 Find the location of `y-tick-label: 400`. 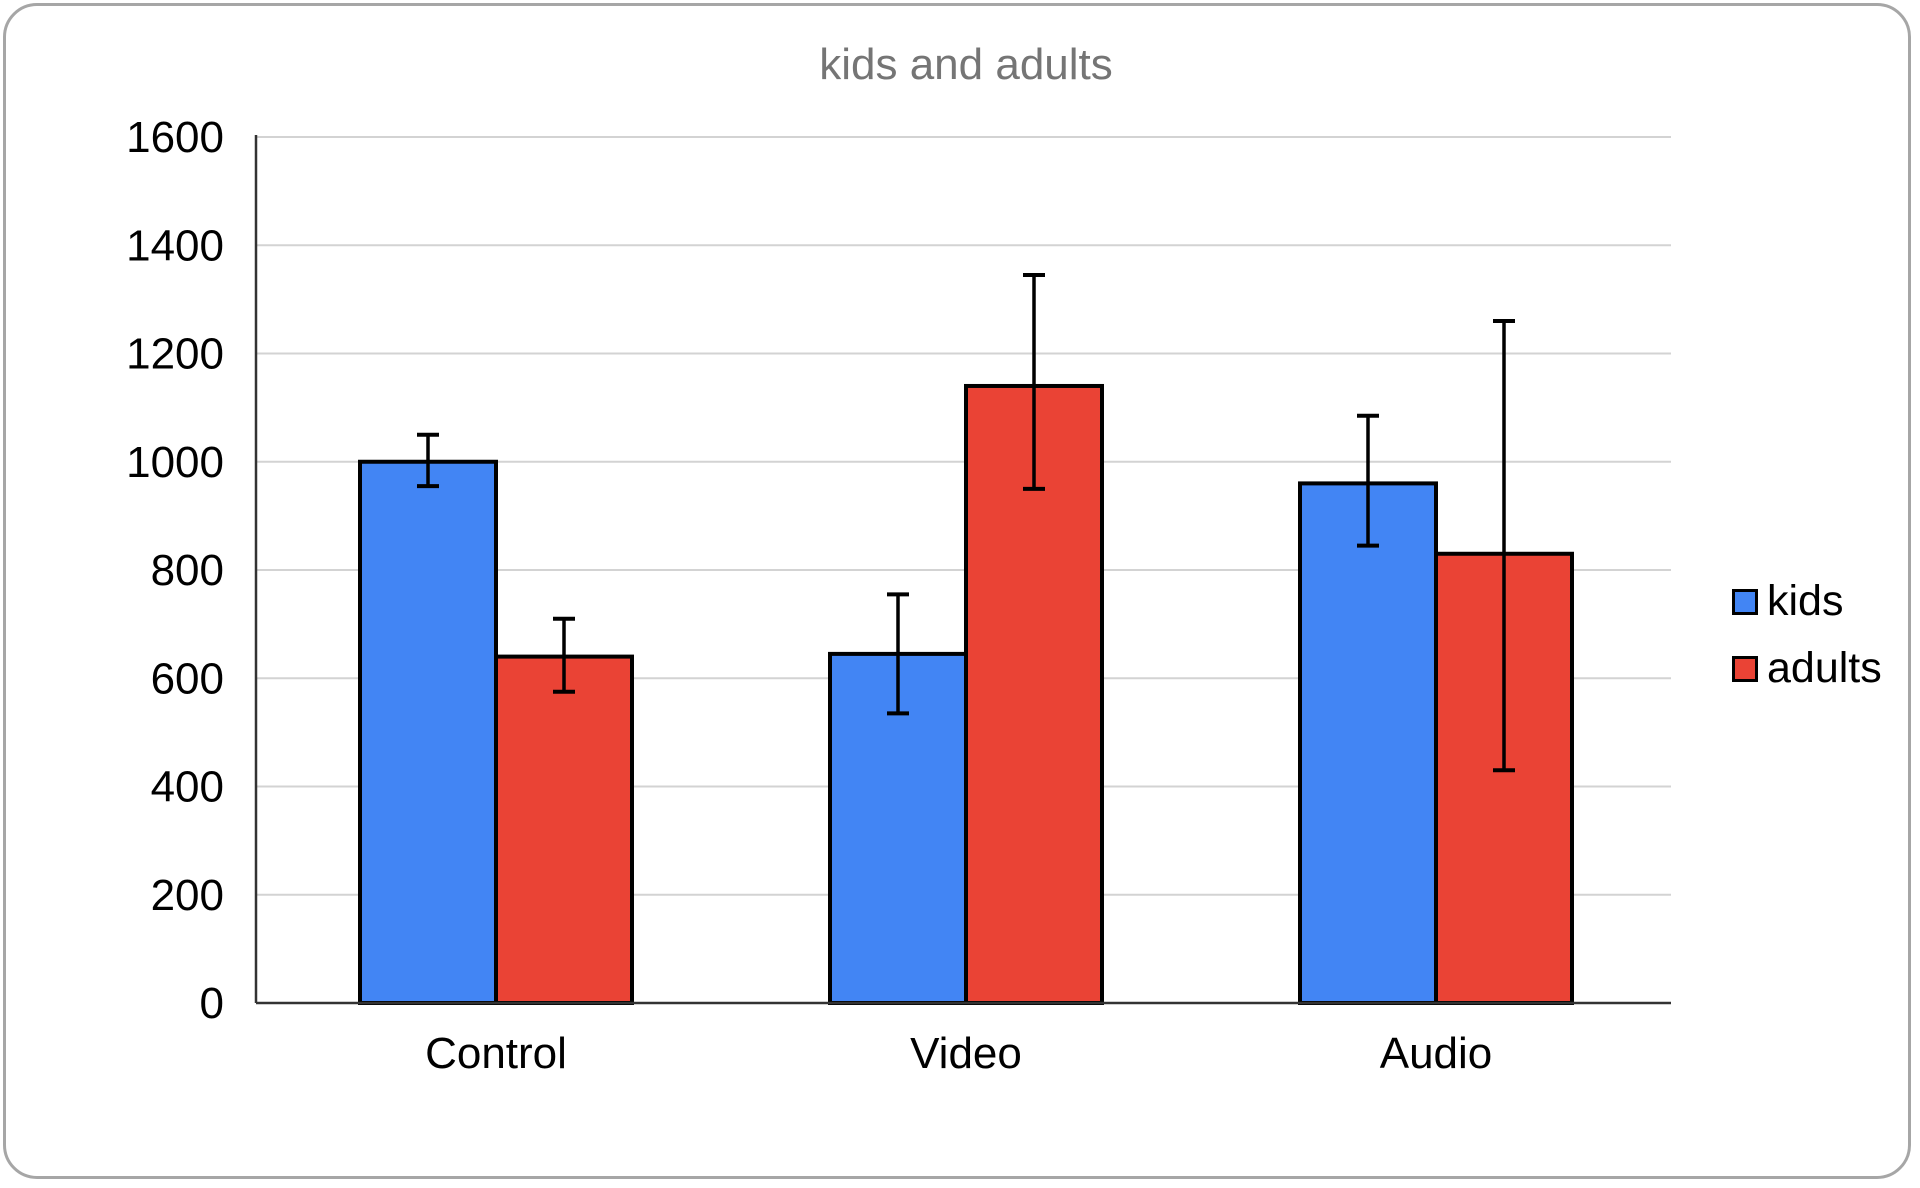

y-tick-label: 400 is located at coordinates (187, 787).